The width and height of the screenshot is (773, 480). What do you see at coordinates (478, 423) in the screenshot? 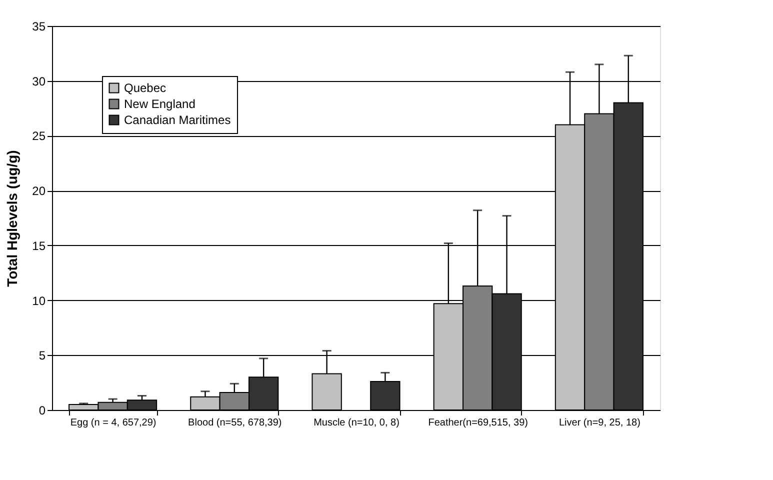
I see `x-tick-label: Feather(n=69,515, 39)` at bounding box center [478, 423].